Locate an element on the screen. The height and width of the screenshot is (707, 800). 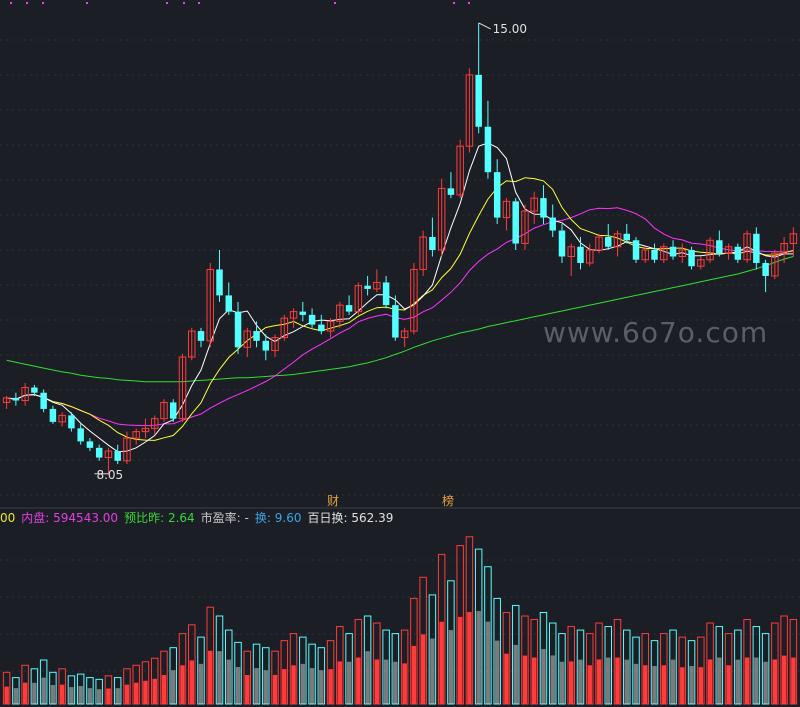
info-prefix: 00 is located at coordinates (8, 518).